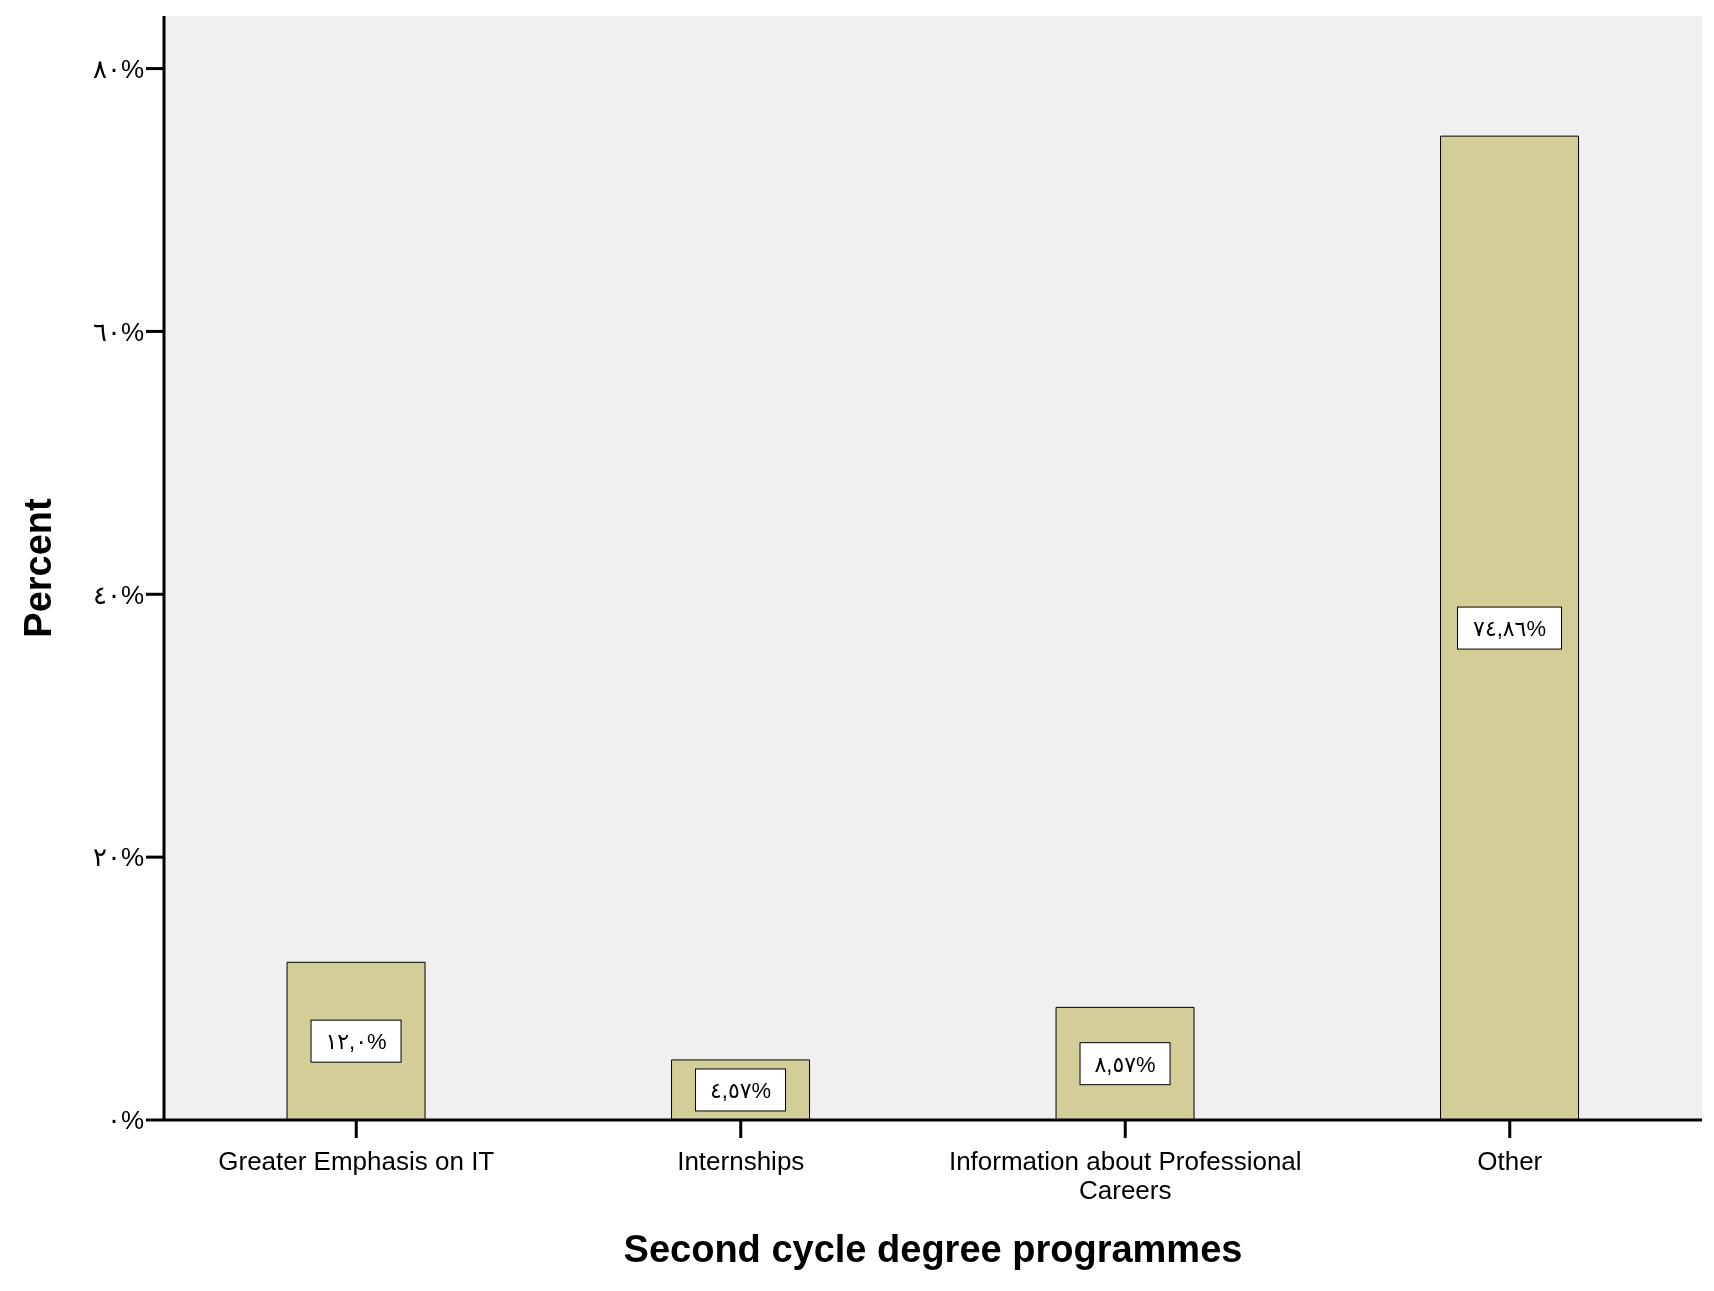 Image resolution: width=1714 pixels, height=1291 pixels. What do you see at coordinates (740, 1090) in the screenshot?
I see `data-label: ٤,٥٧%` at bounding box center [740, 1090].